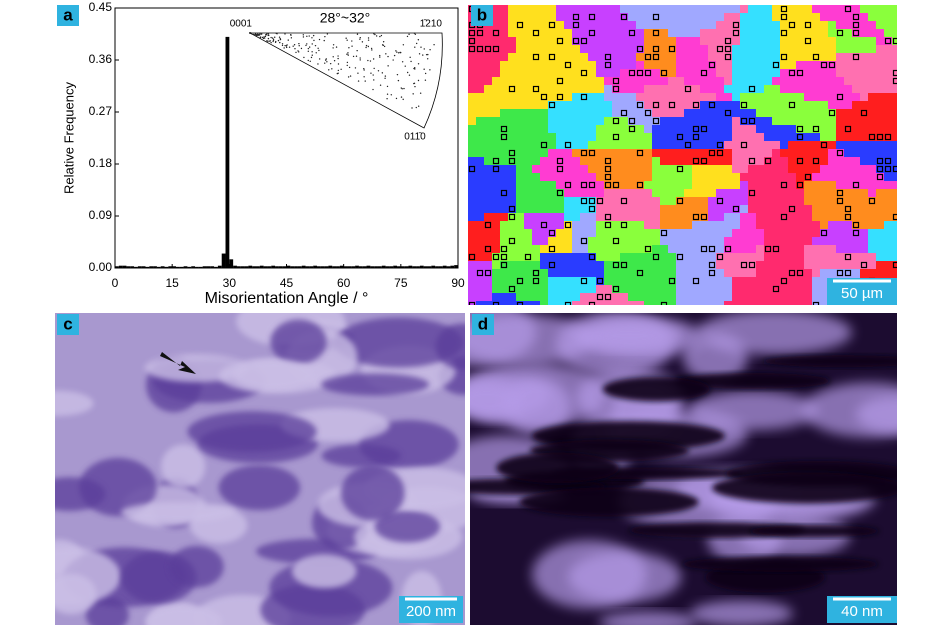 This screenshot has height=636, width=936. Describe the element at coordinates (375, 384) in the screenshot. I see `domain` at that location.